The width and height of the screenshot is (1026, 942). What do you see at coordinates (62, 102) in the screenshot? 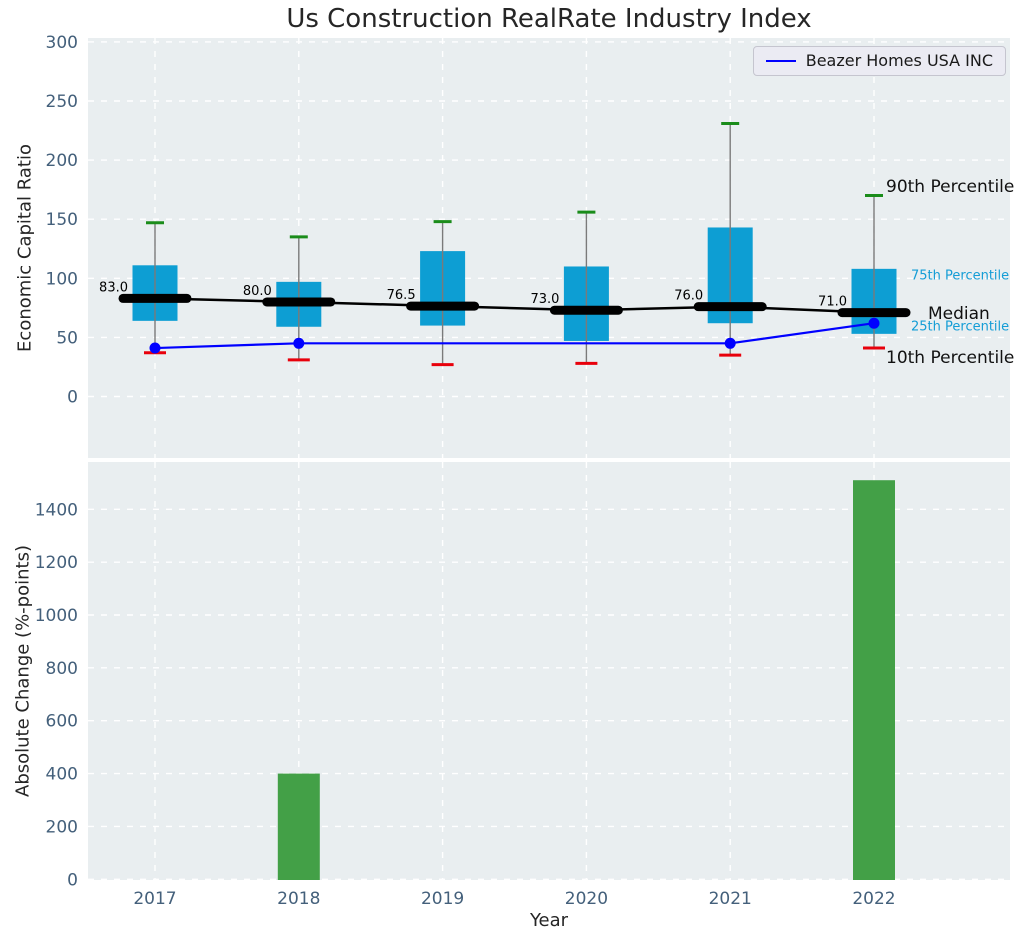
I see `top-ytick-label: 250` at bounding box center [62, 102].